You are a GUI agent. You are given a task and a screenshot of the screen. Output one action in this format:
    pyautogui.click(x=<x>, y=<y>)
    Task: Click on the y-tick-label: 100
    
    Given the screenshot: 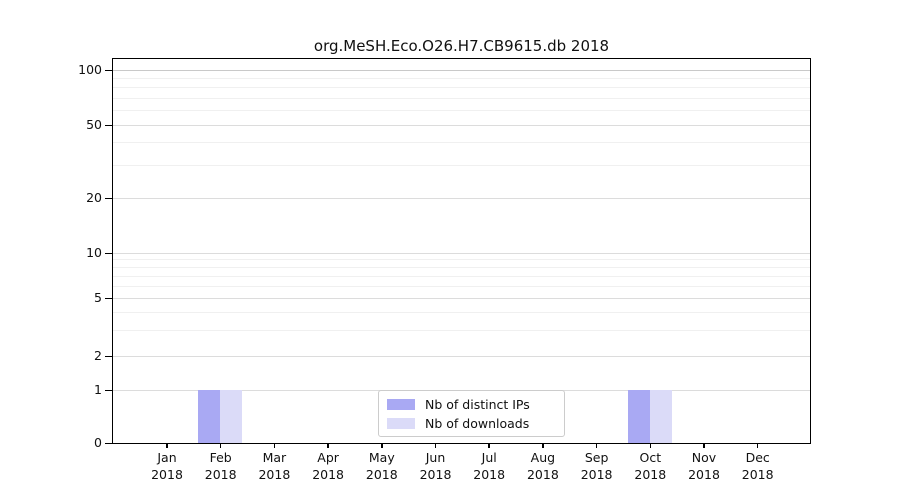 What is the action you would take?
    pyautogui.click(x=90, y=69)
    